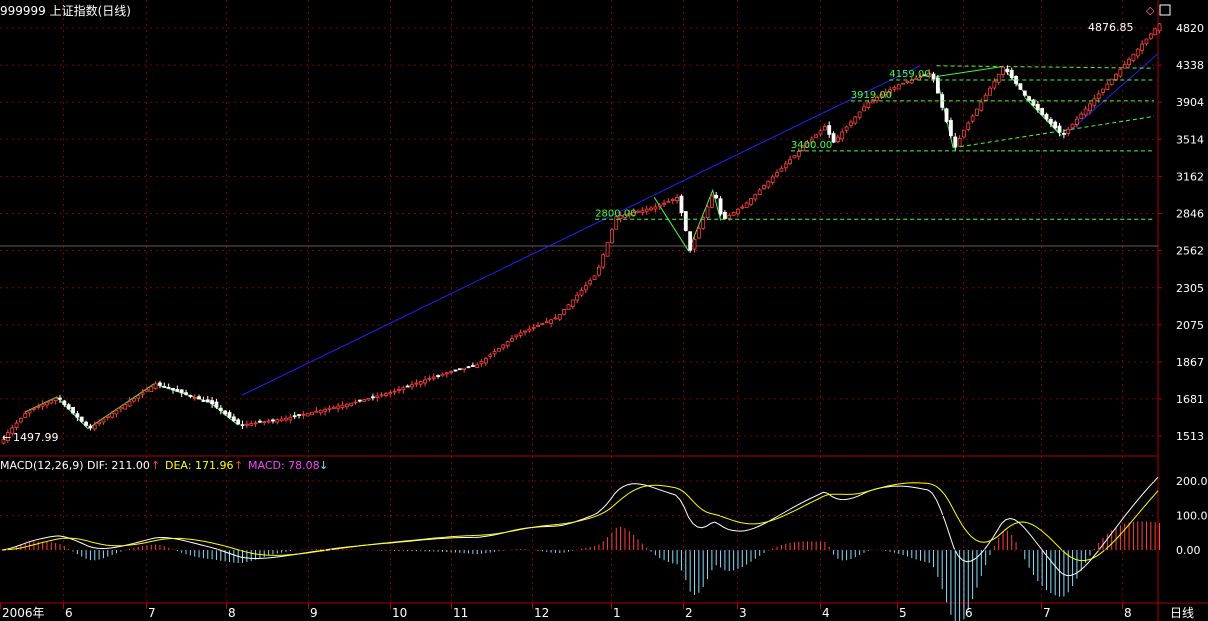  Describe the element at coordinates (580, 522) in the screenshot. I see `dea-line` at that location.